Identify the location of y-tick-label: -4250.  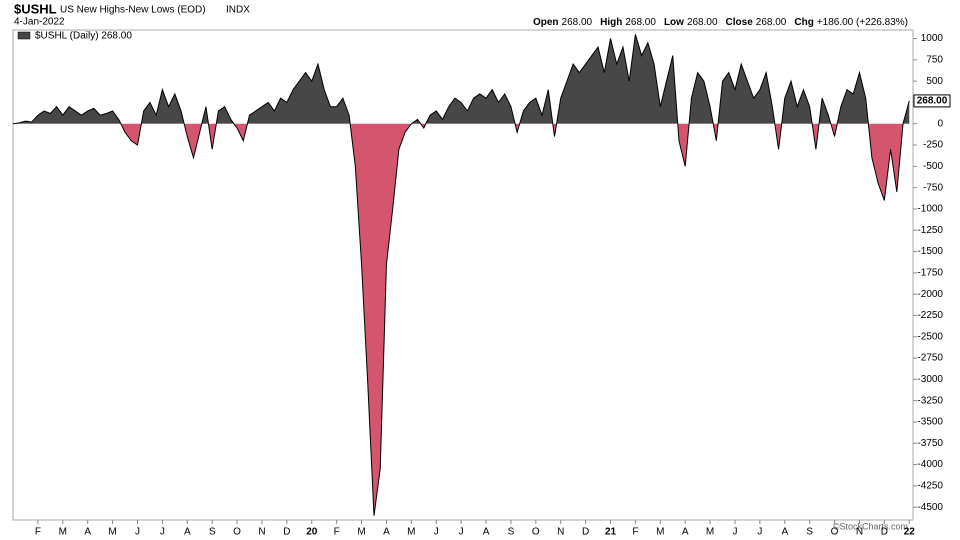
(930, 486).